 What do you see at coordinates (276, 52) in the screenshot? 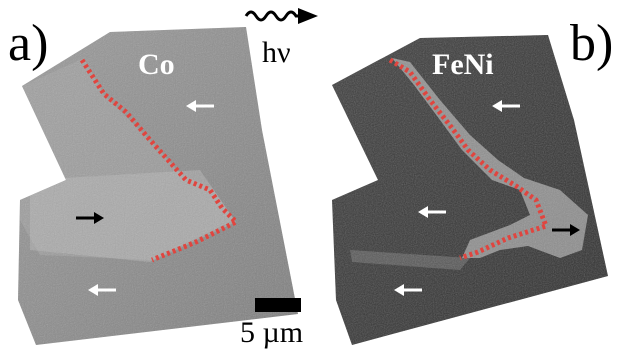
I see `beam-label: hν` at bounding box center [276, 52].